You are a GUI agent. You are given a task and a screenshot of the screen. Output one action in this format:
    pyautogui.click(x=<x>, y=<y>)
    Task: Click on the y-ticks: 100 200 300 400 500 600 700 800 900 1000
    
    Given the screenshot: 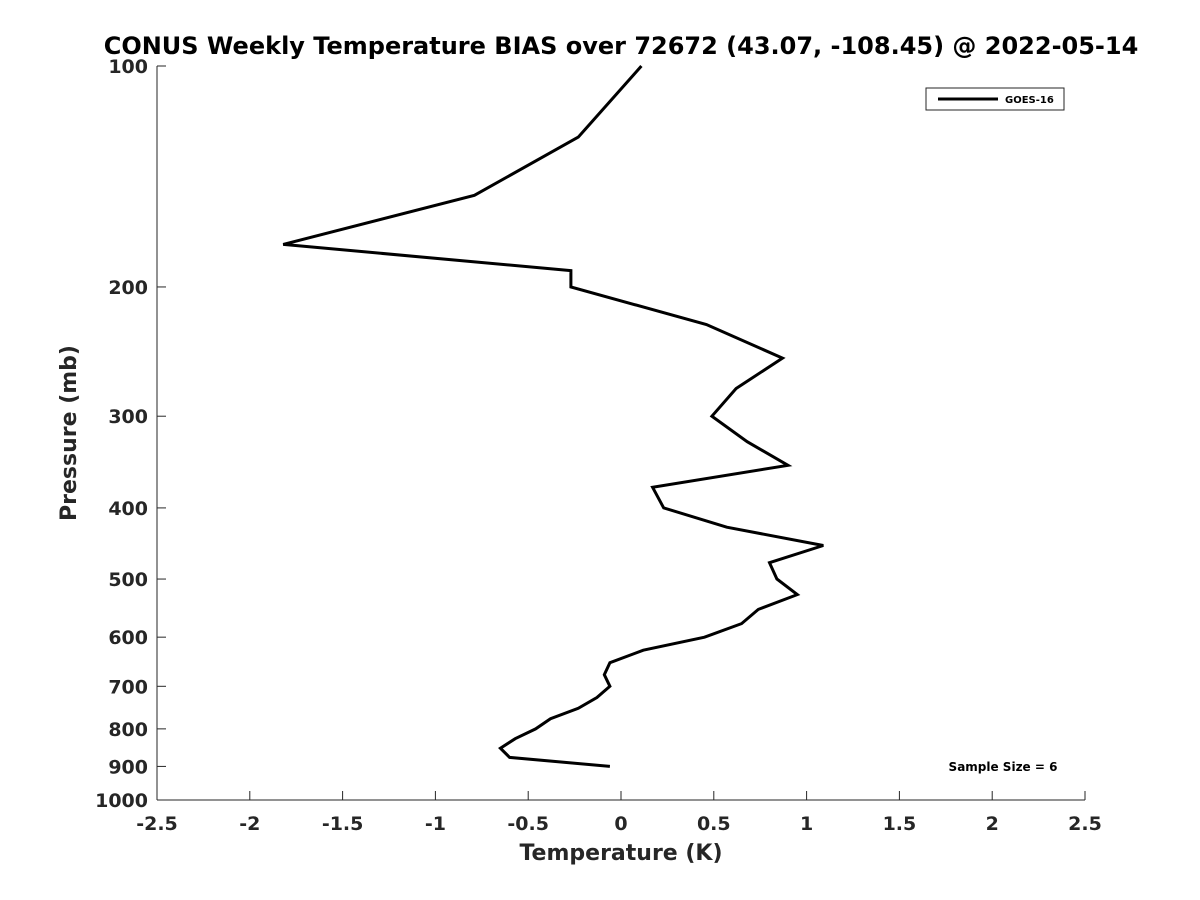 What is the action you would take?
    pyautogui.click(x=130, y=434)
    